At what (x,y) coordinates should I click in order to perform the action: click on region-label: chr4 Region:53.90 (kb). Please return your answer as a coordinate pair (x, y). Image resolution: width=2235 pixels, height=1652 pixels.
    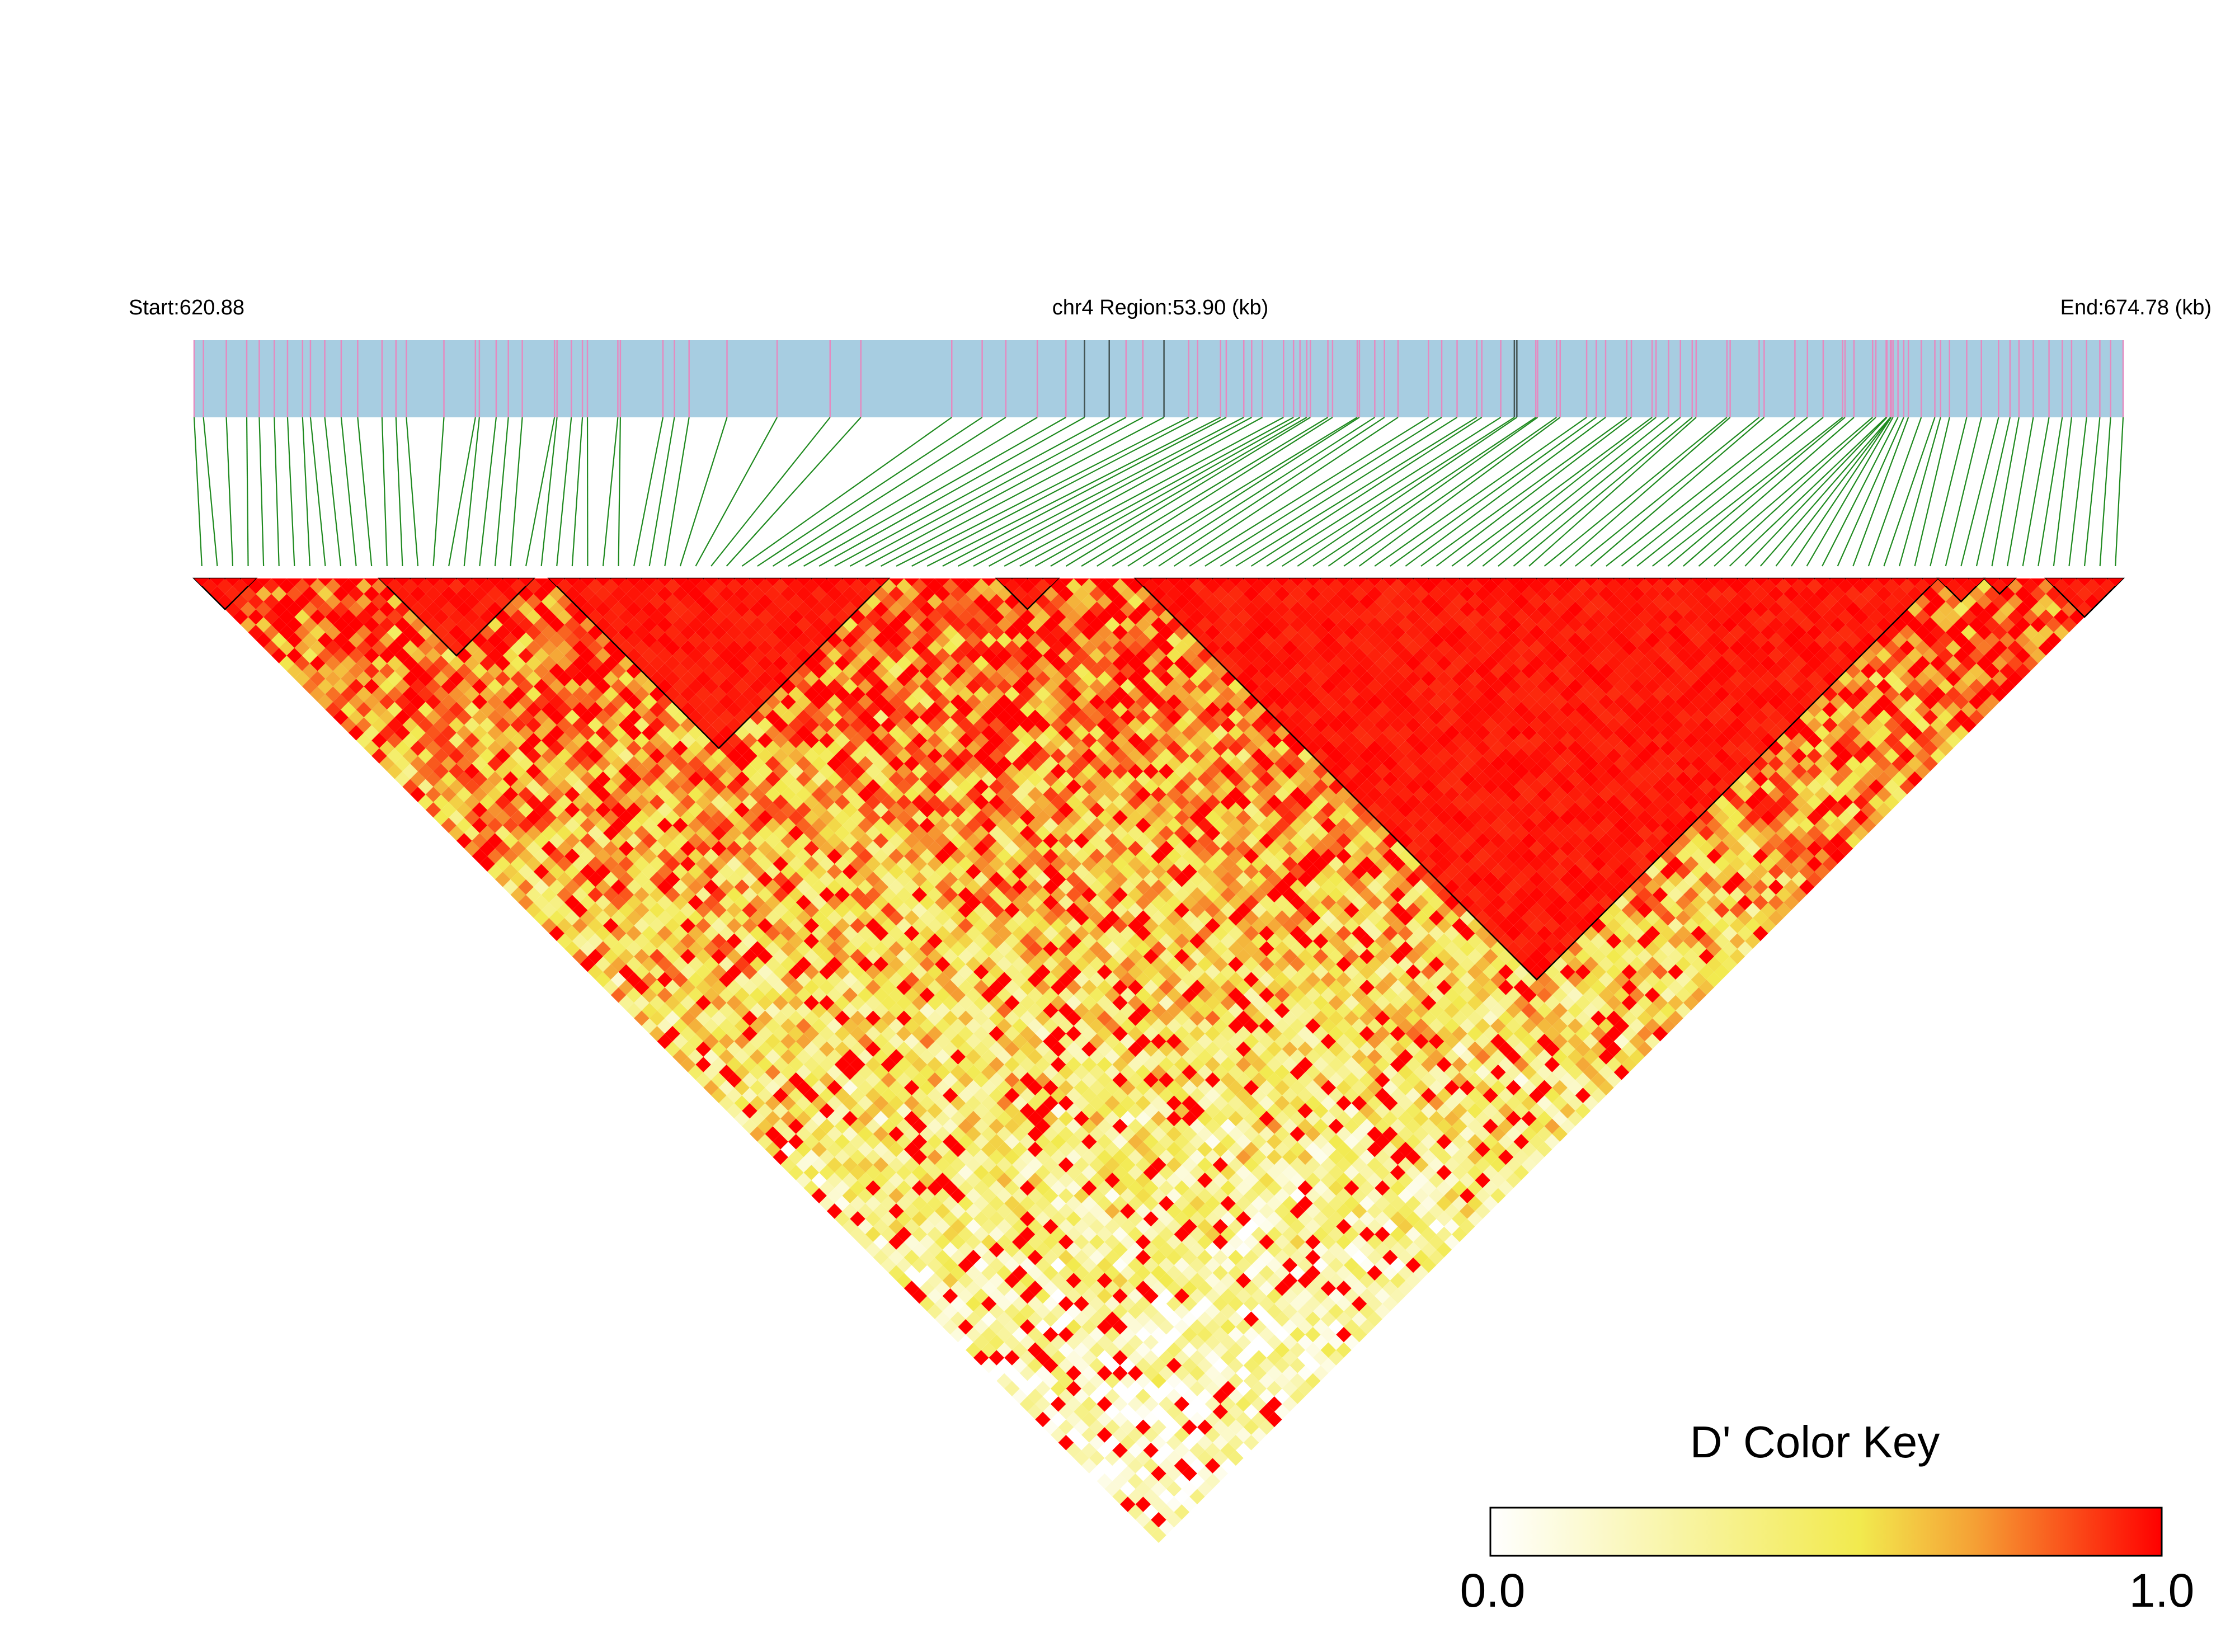
    Looking at the image, I should click on (1160, 308).